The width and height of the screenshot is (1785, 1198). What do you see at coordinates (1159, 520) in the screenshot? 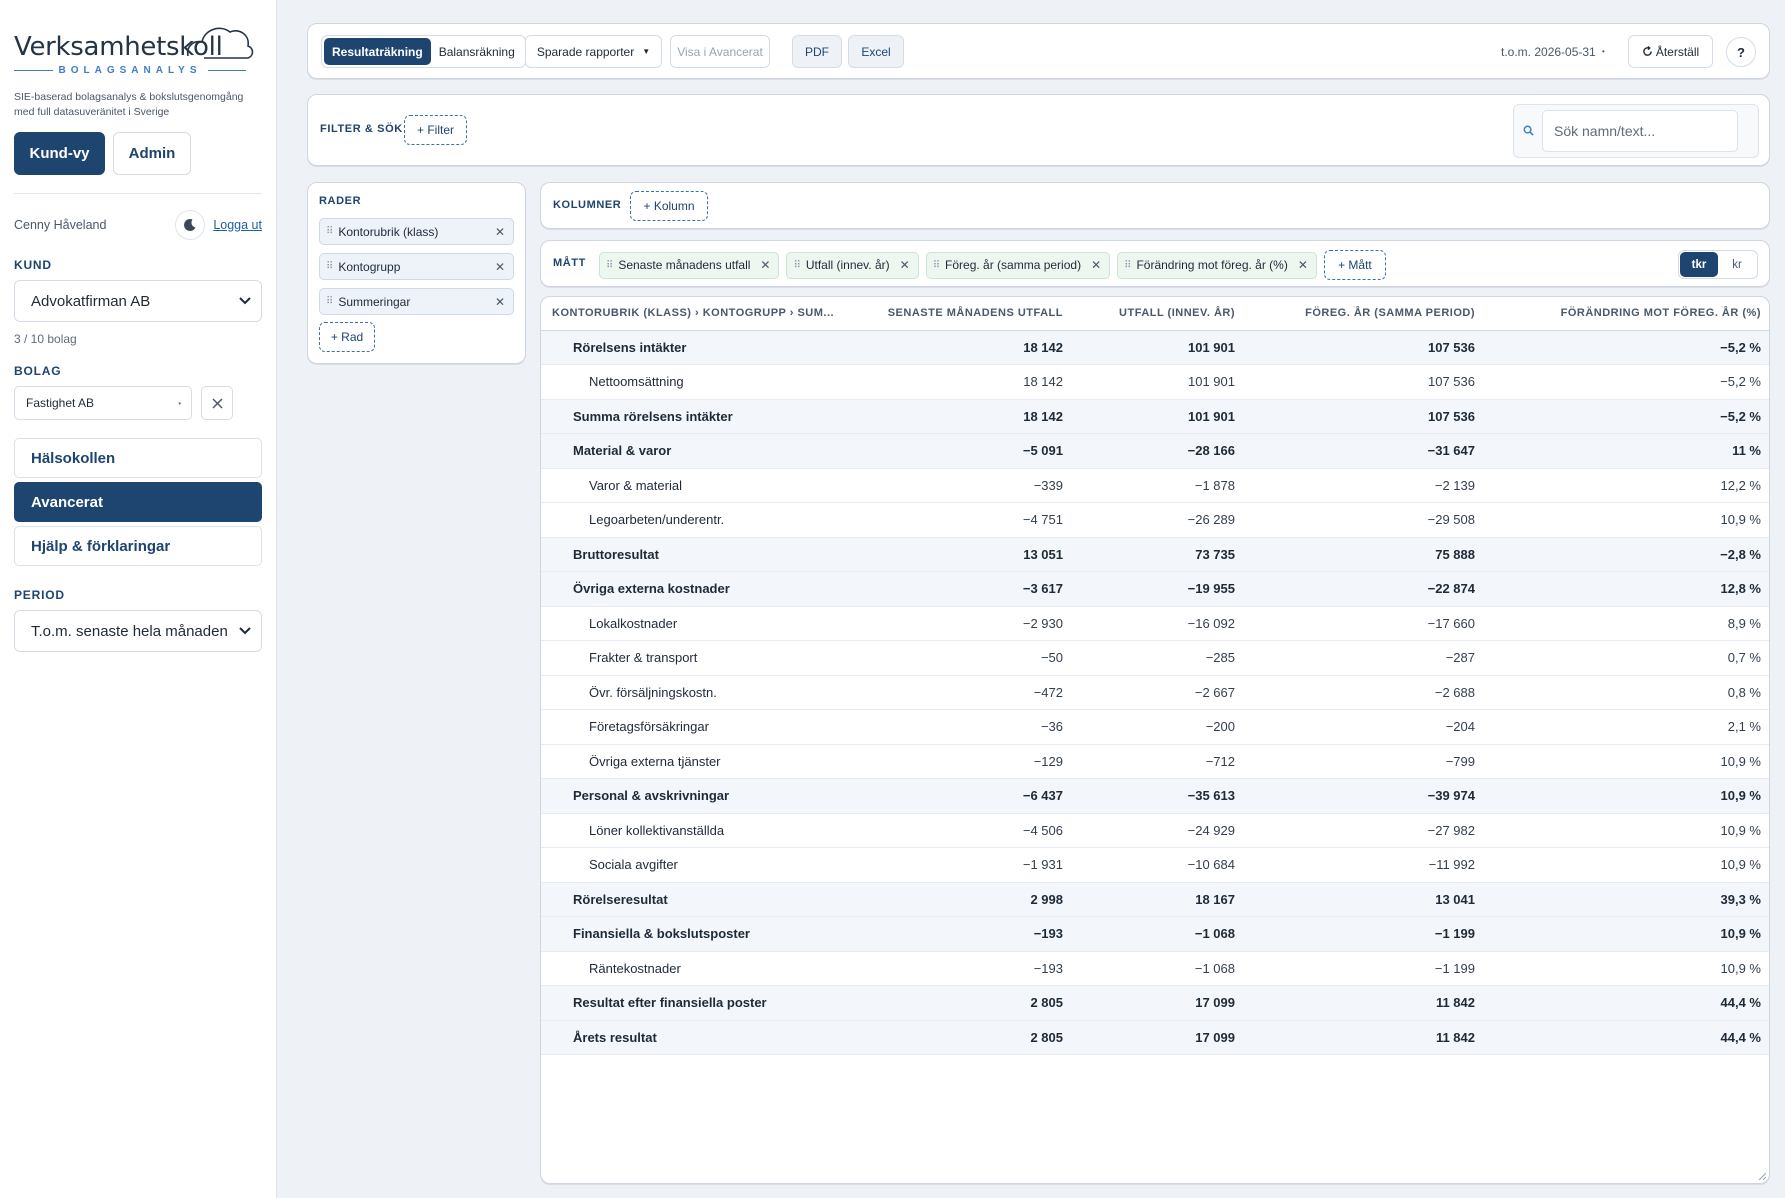
I see `value-cell: −26 289` at bounding box center [1159, 520].